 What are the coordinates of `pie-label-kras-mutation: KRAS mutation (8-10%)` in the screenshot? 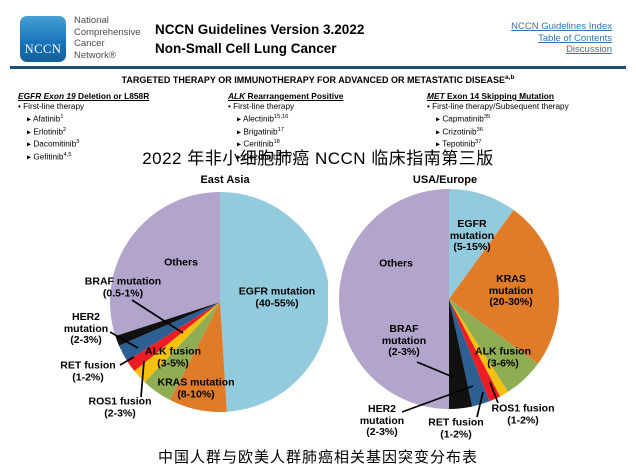 It's located at (196, 388).